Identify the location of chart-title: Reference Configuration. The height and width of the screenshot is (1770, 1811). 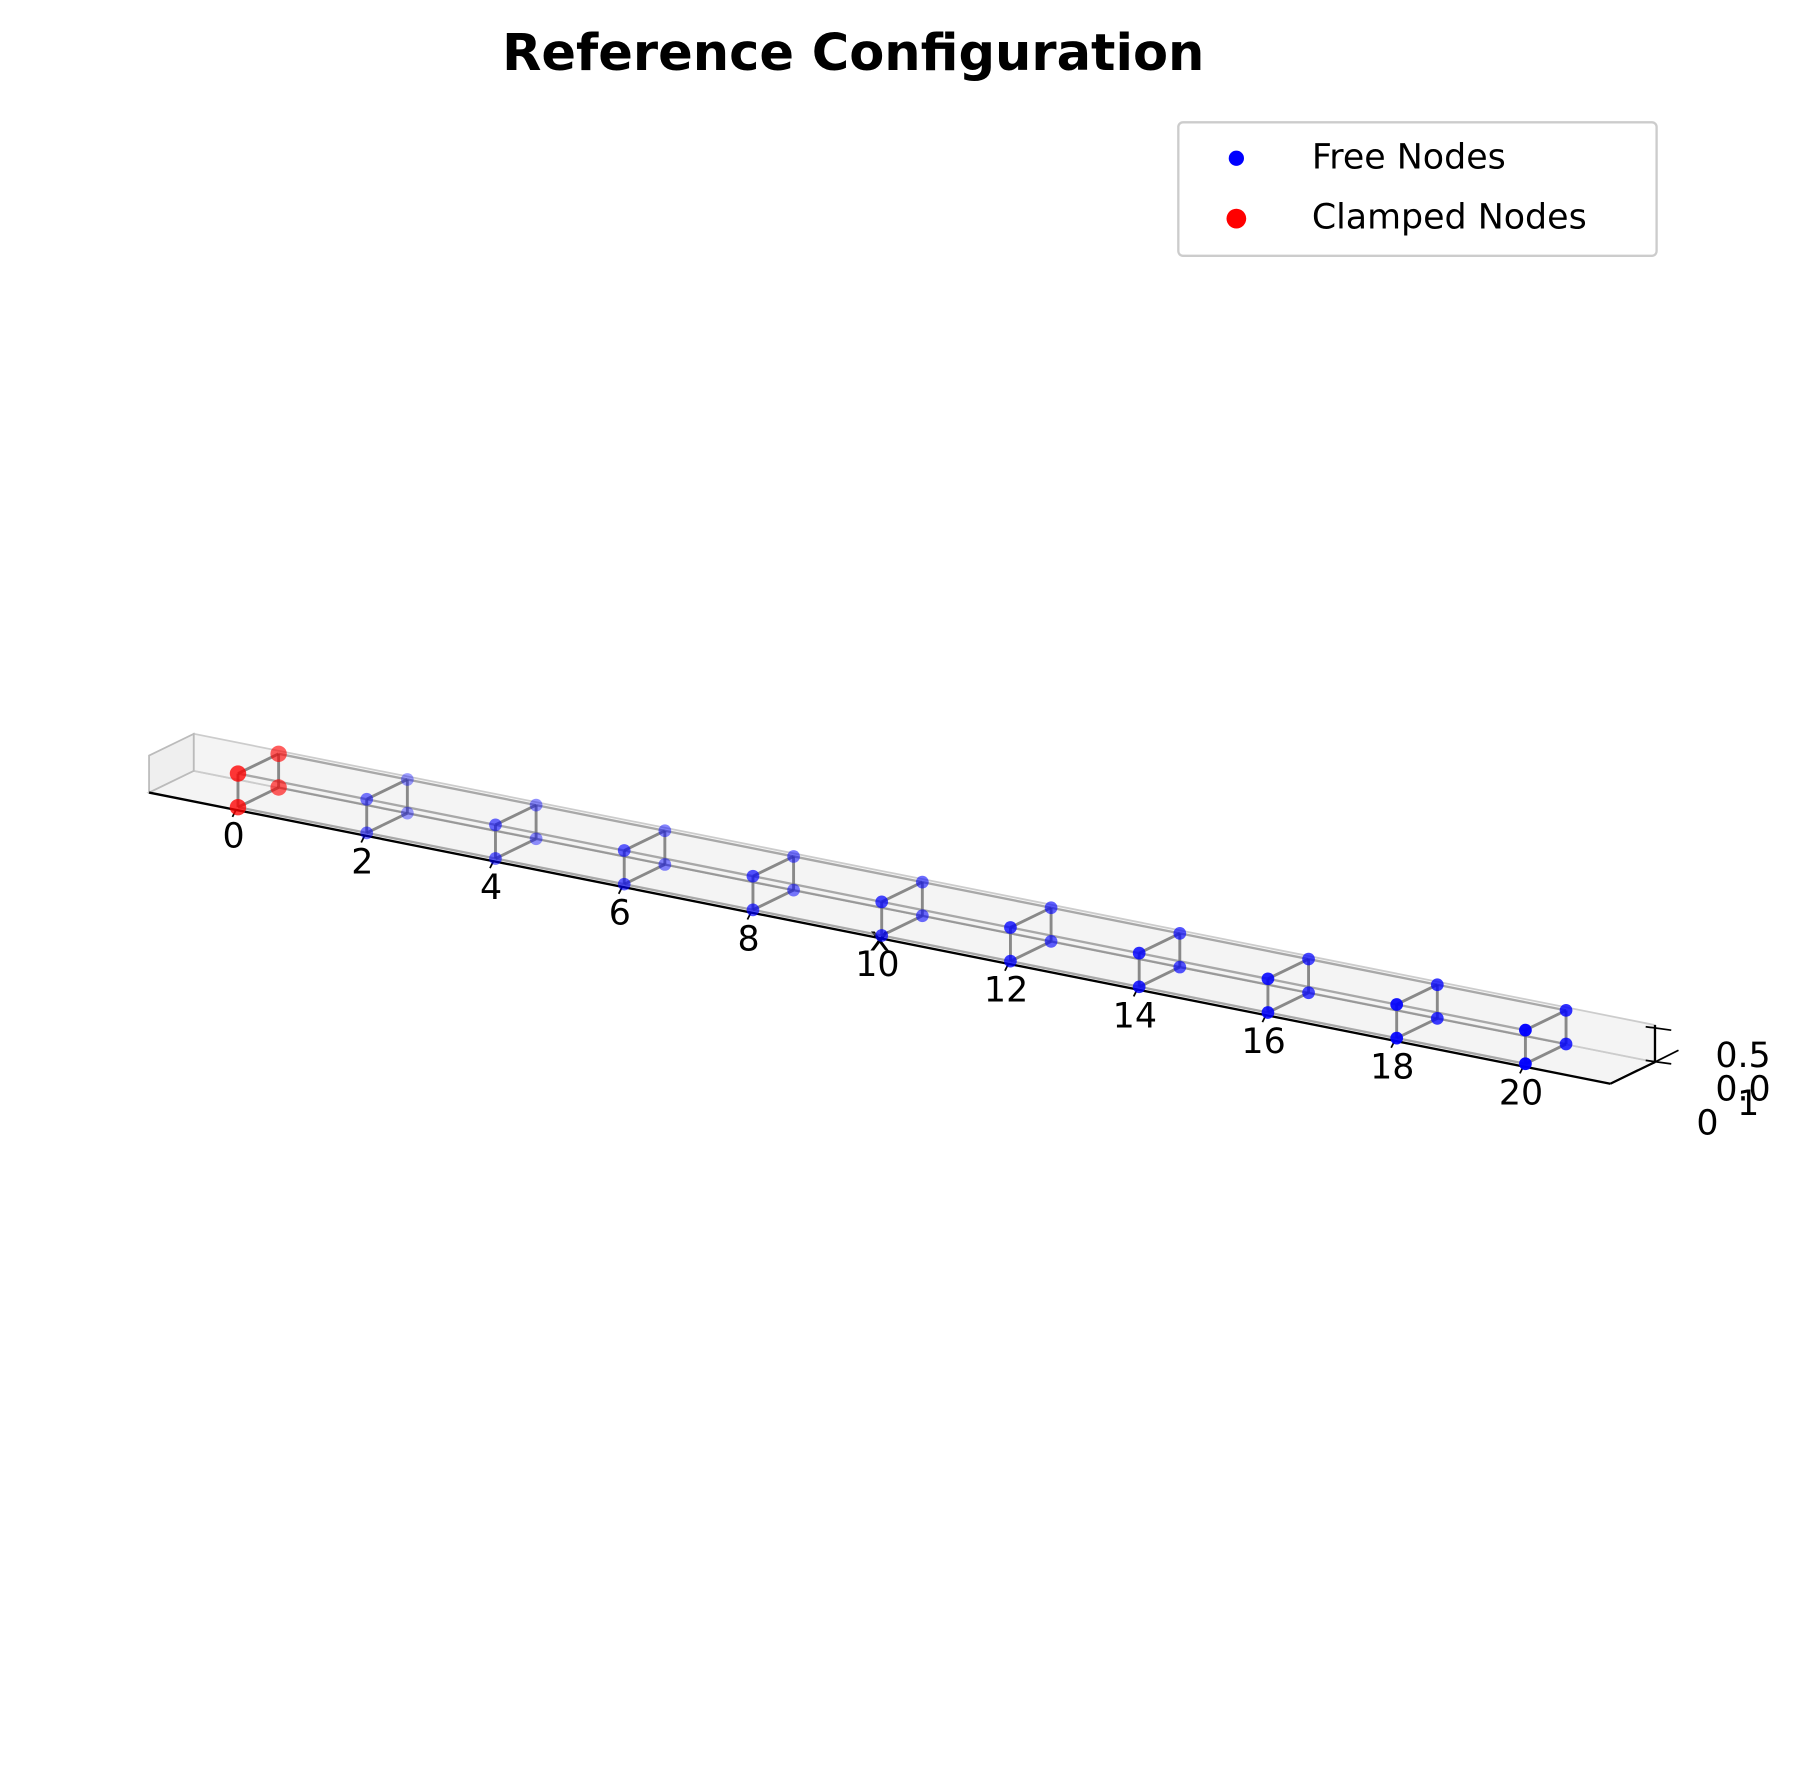
(853, 53).